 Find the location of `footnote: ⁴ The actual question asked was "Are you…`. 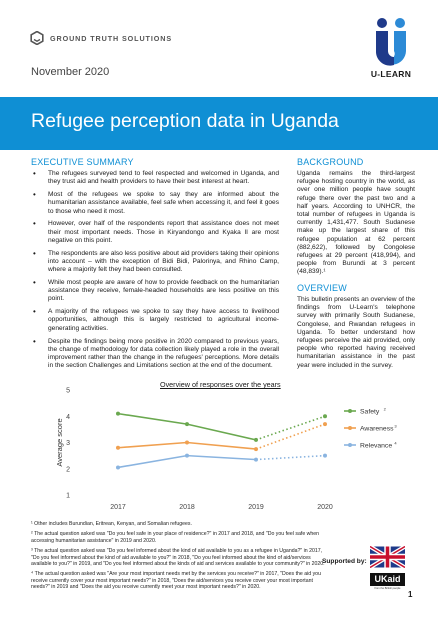

footnote: ⁴ The actual question asked was "Are you… is located at coordinates (176, 581).